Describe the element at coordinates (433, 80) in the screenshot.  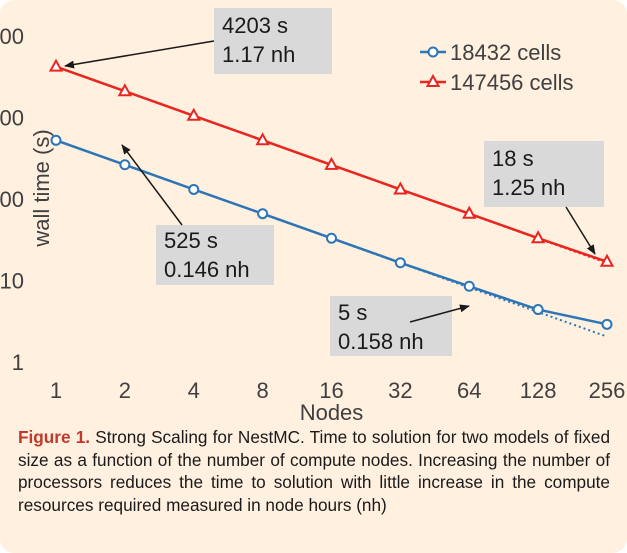
I see `legend-marker-triangle` at that location.